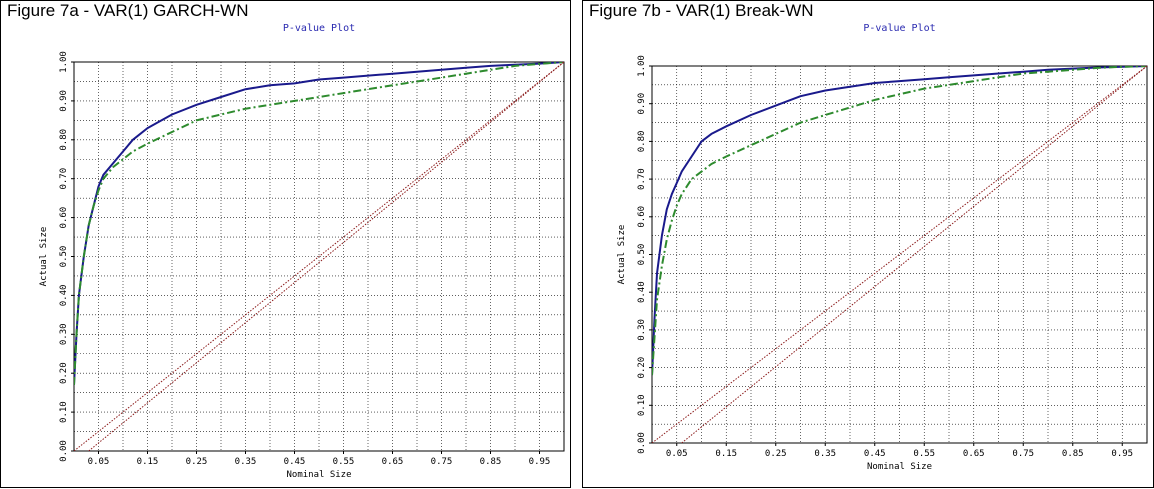 Image resolution: width=1154 pixels, height=489 pixels. Describe the element at coordinates (701, 10) in the screenshot. I see `figure-title: Figure 7b - VAR(1) Break-WN` at that location.